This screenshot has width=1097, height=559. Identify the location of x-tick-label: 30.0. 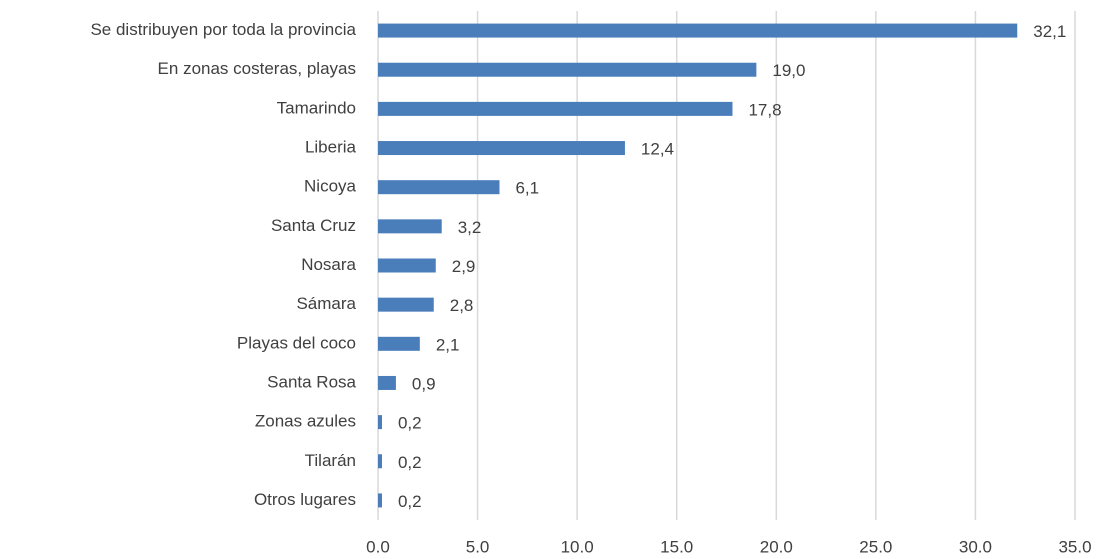
(975, 546).